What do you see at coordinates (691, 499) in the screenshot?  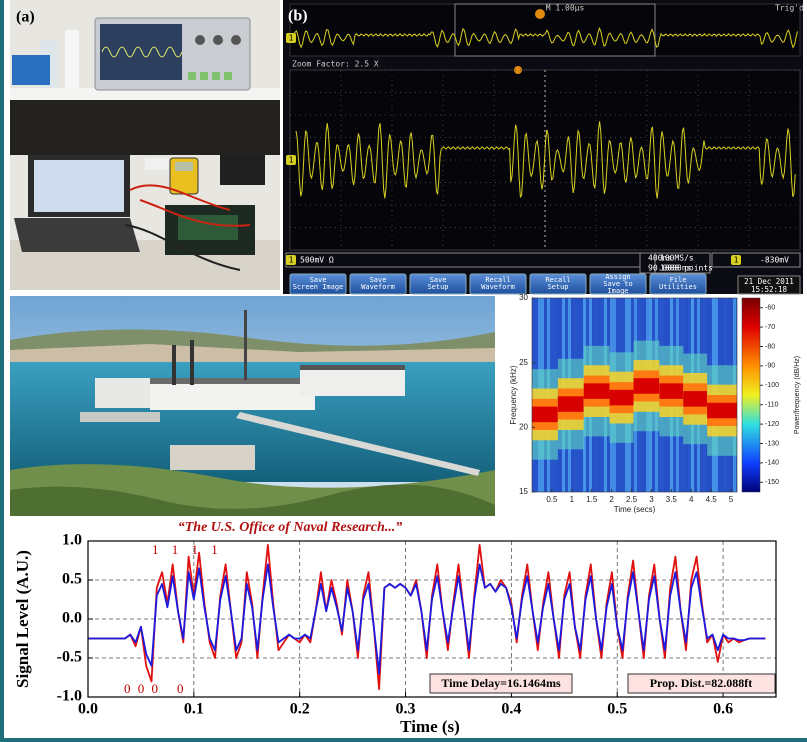 I see `x-tick-label: 4` at bounding box center [691, 499].